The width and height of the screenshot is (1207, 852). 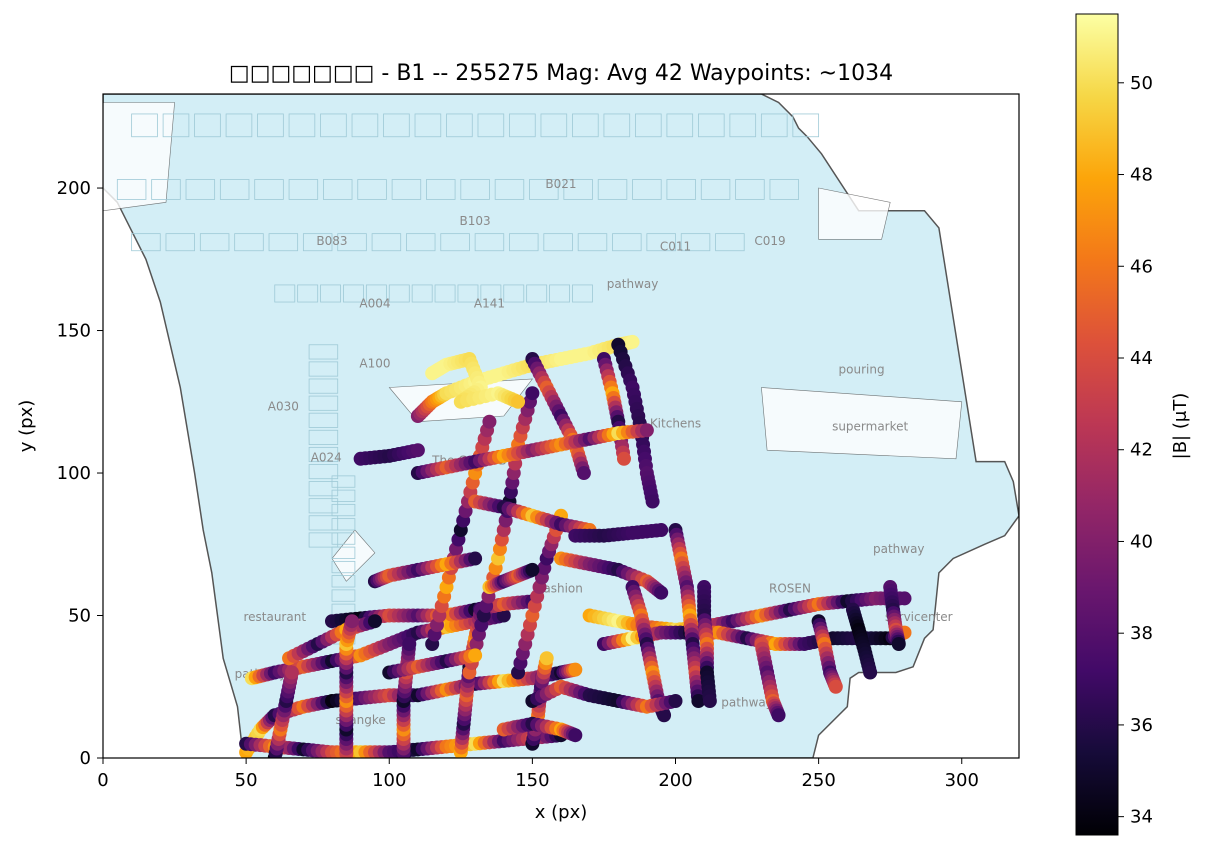 I want to click on room-label: ROSEN, so click(x=790, y=589).